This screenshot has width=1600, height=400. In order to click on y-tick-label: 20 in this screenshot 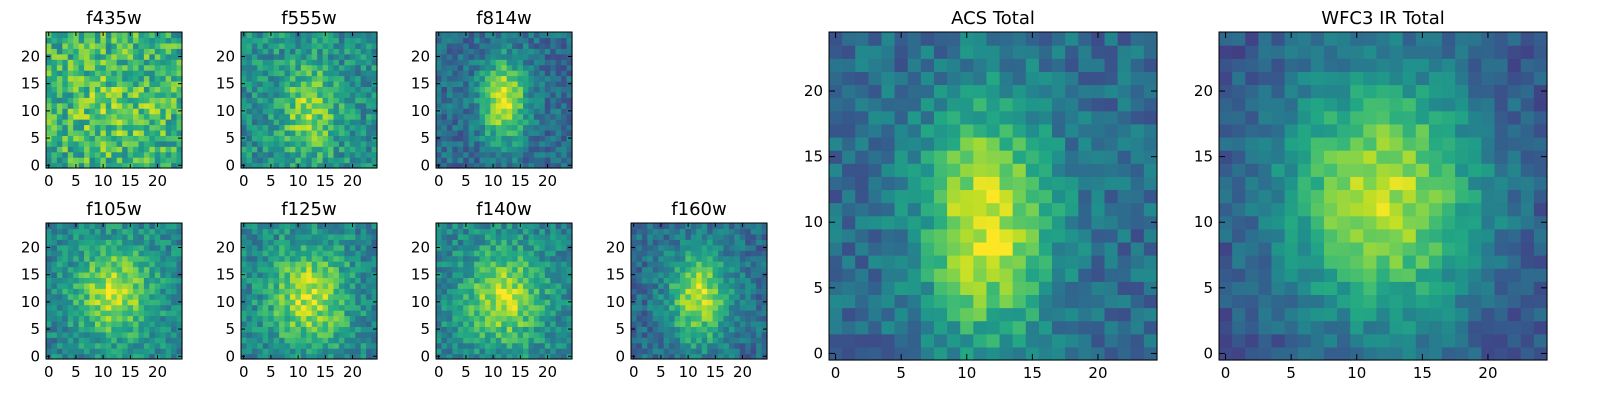, I will do `click(420, 56)`.